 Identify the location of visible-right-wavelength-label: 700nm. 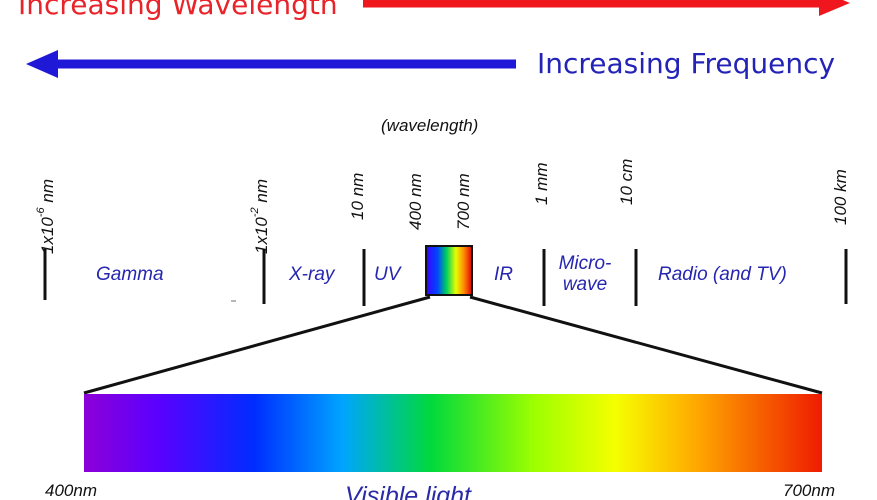
(809, 490).